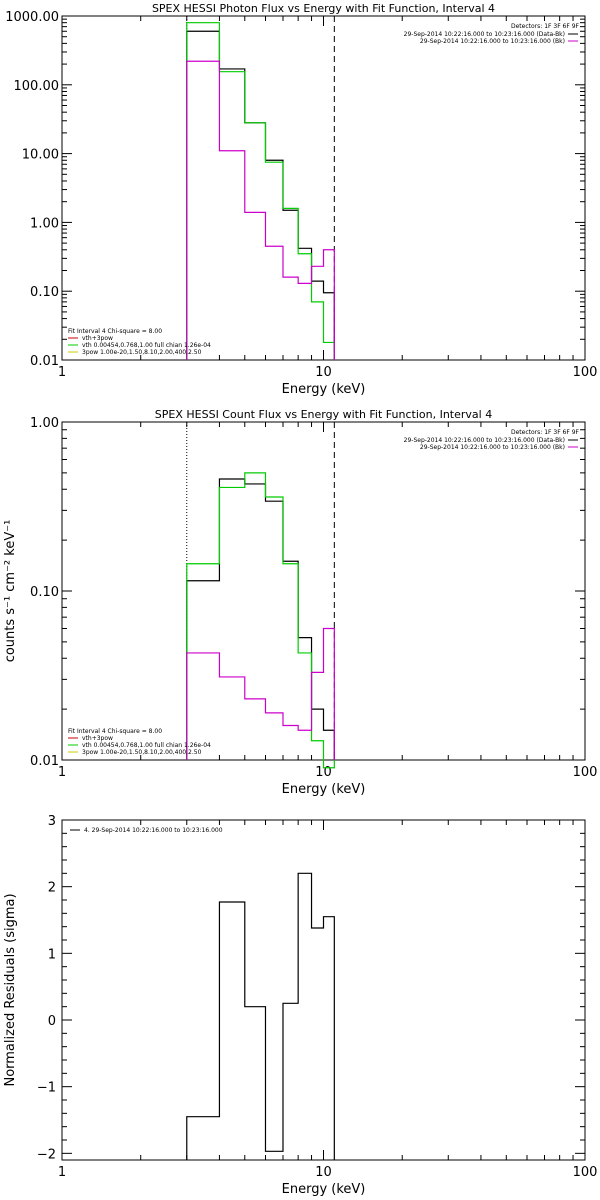  I want to click on y-tick-label: 1, so click(52, 954).